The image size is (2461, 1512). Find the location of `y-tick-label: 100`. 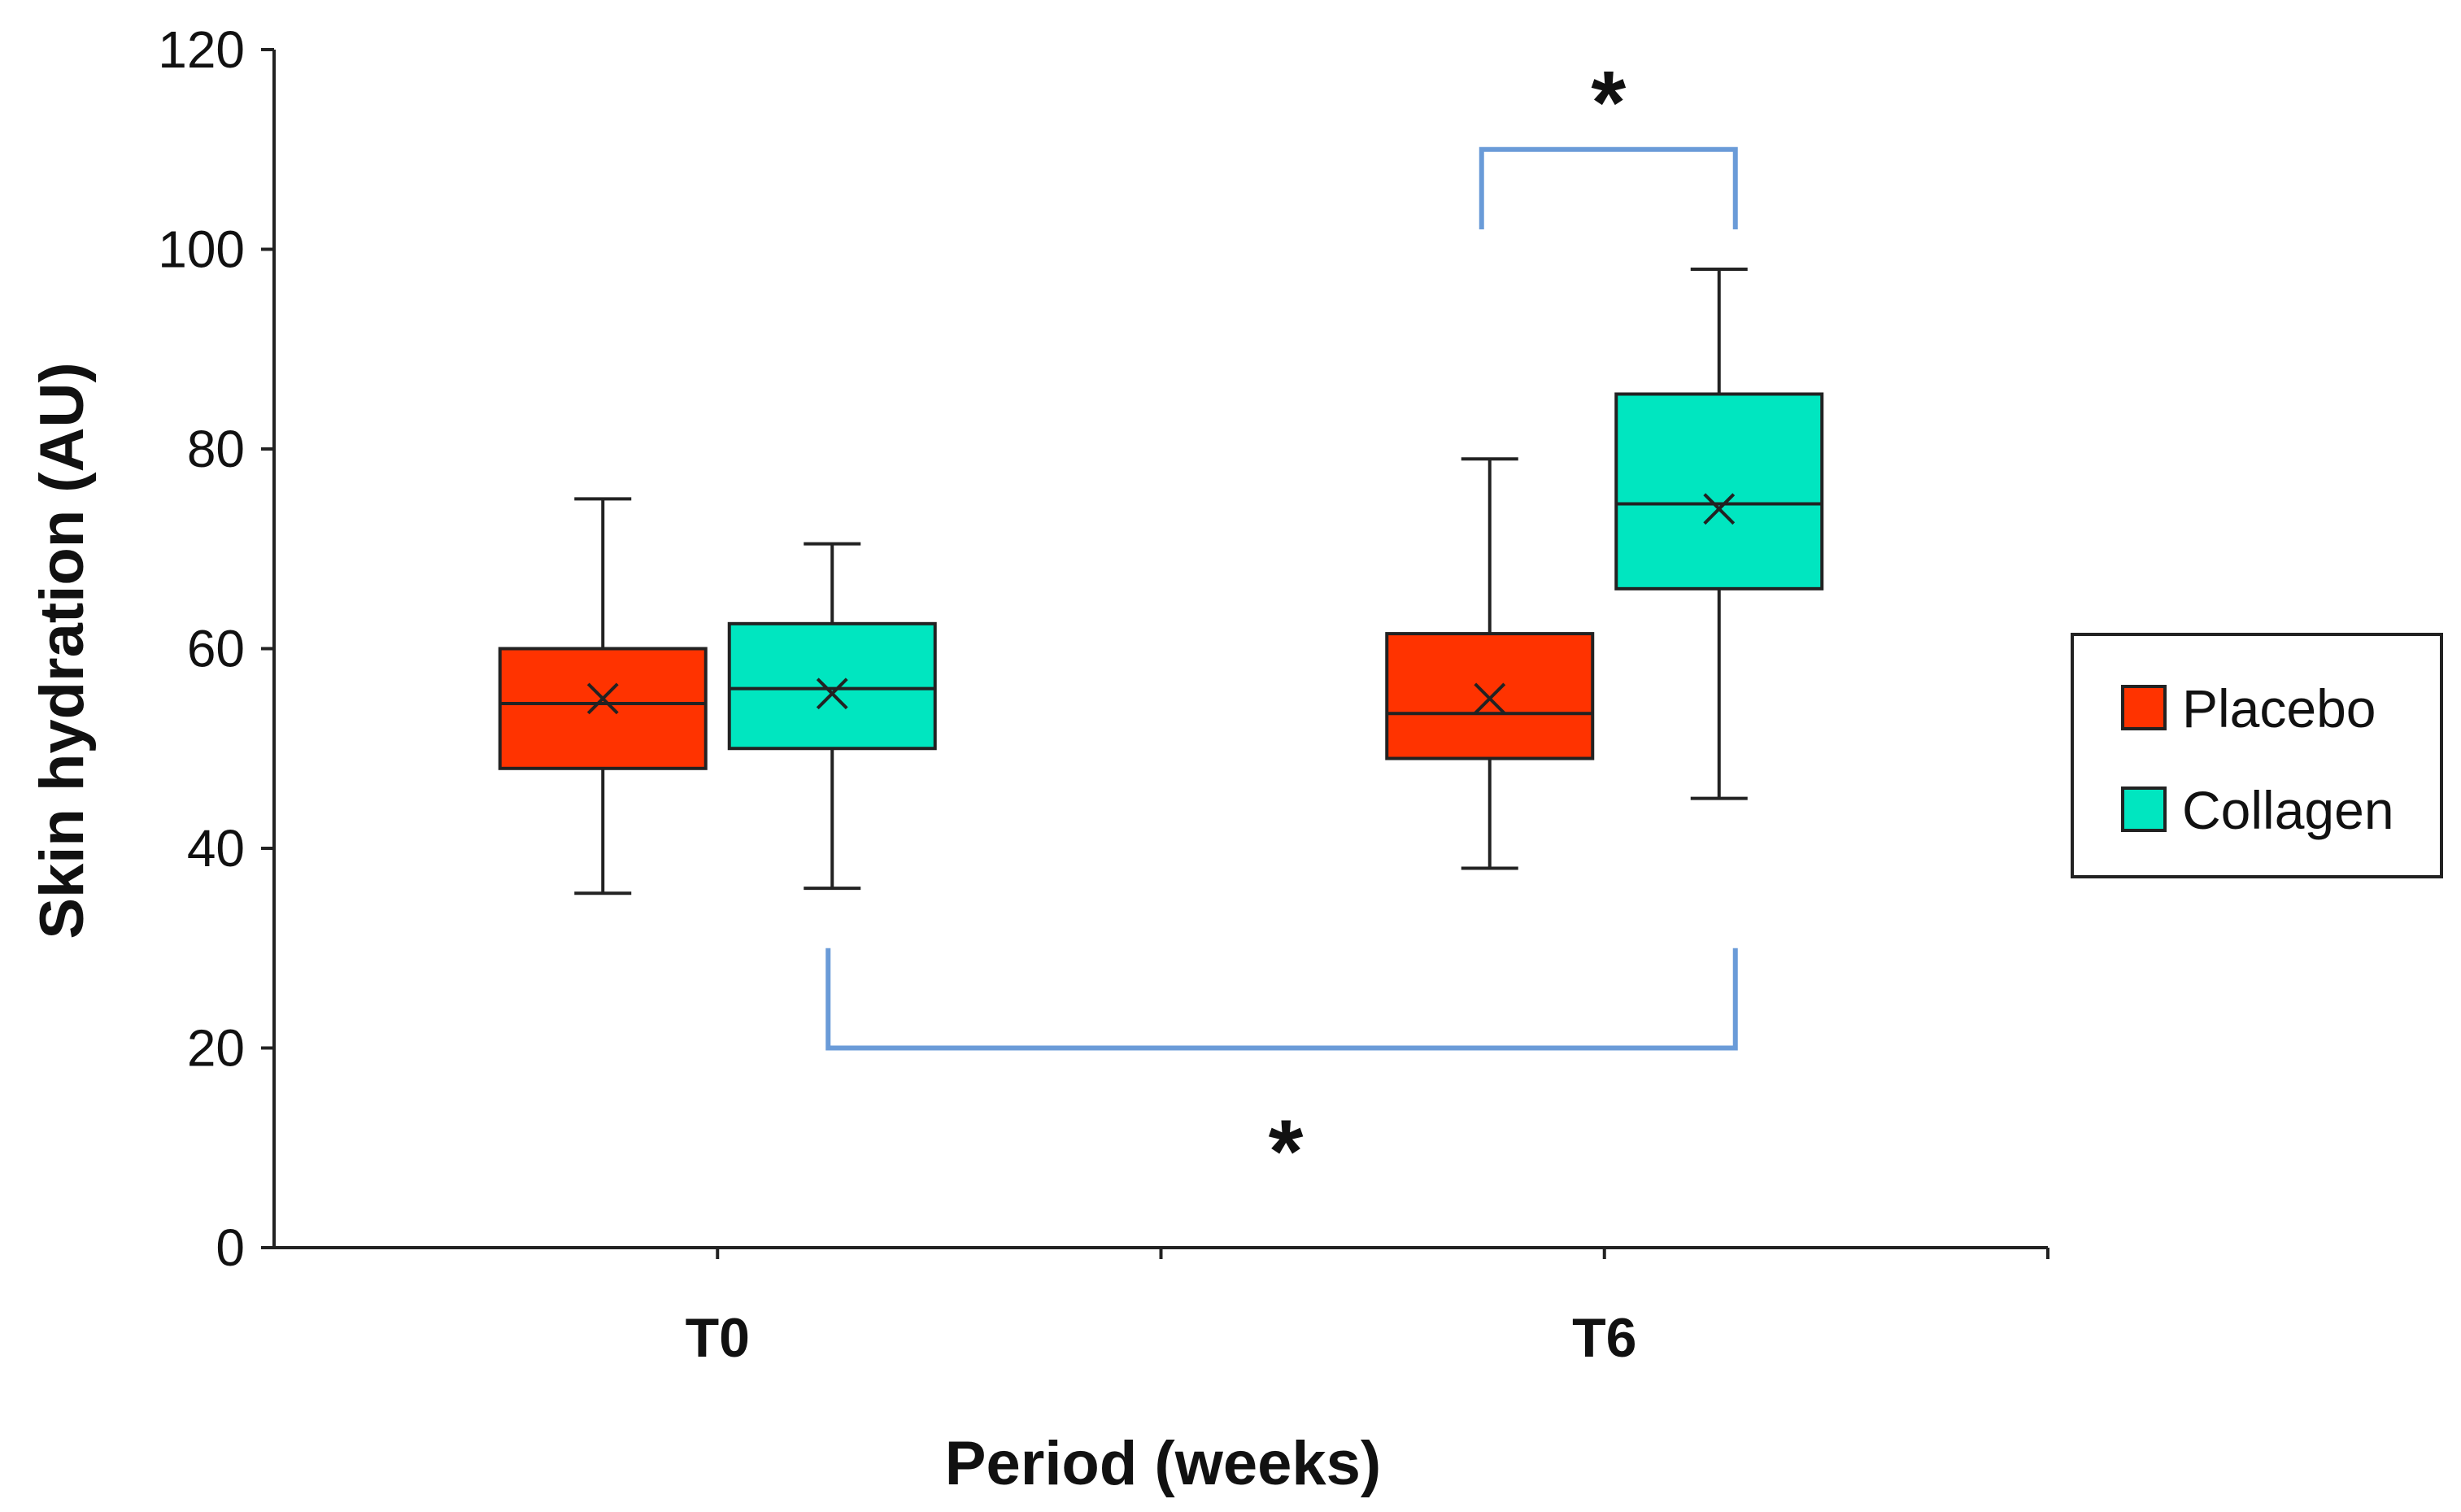

y-tick-label: 100 is located at coordinates (202, 249).